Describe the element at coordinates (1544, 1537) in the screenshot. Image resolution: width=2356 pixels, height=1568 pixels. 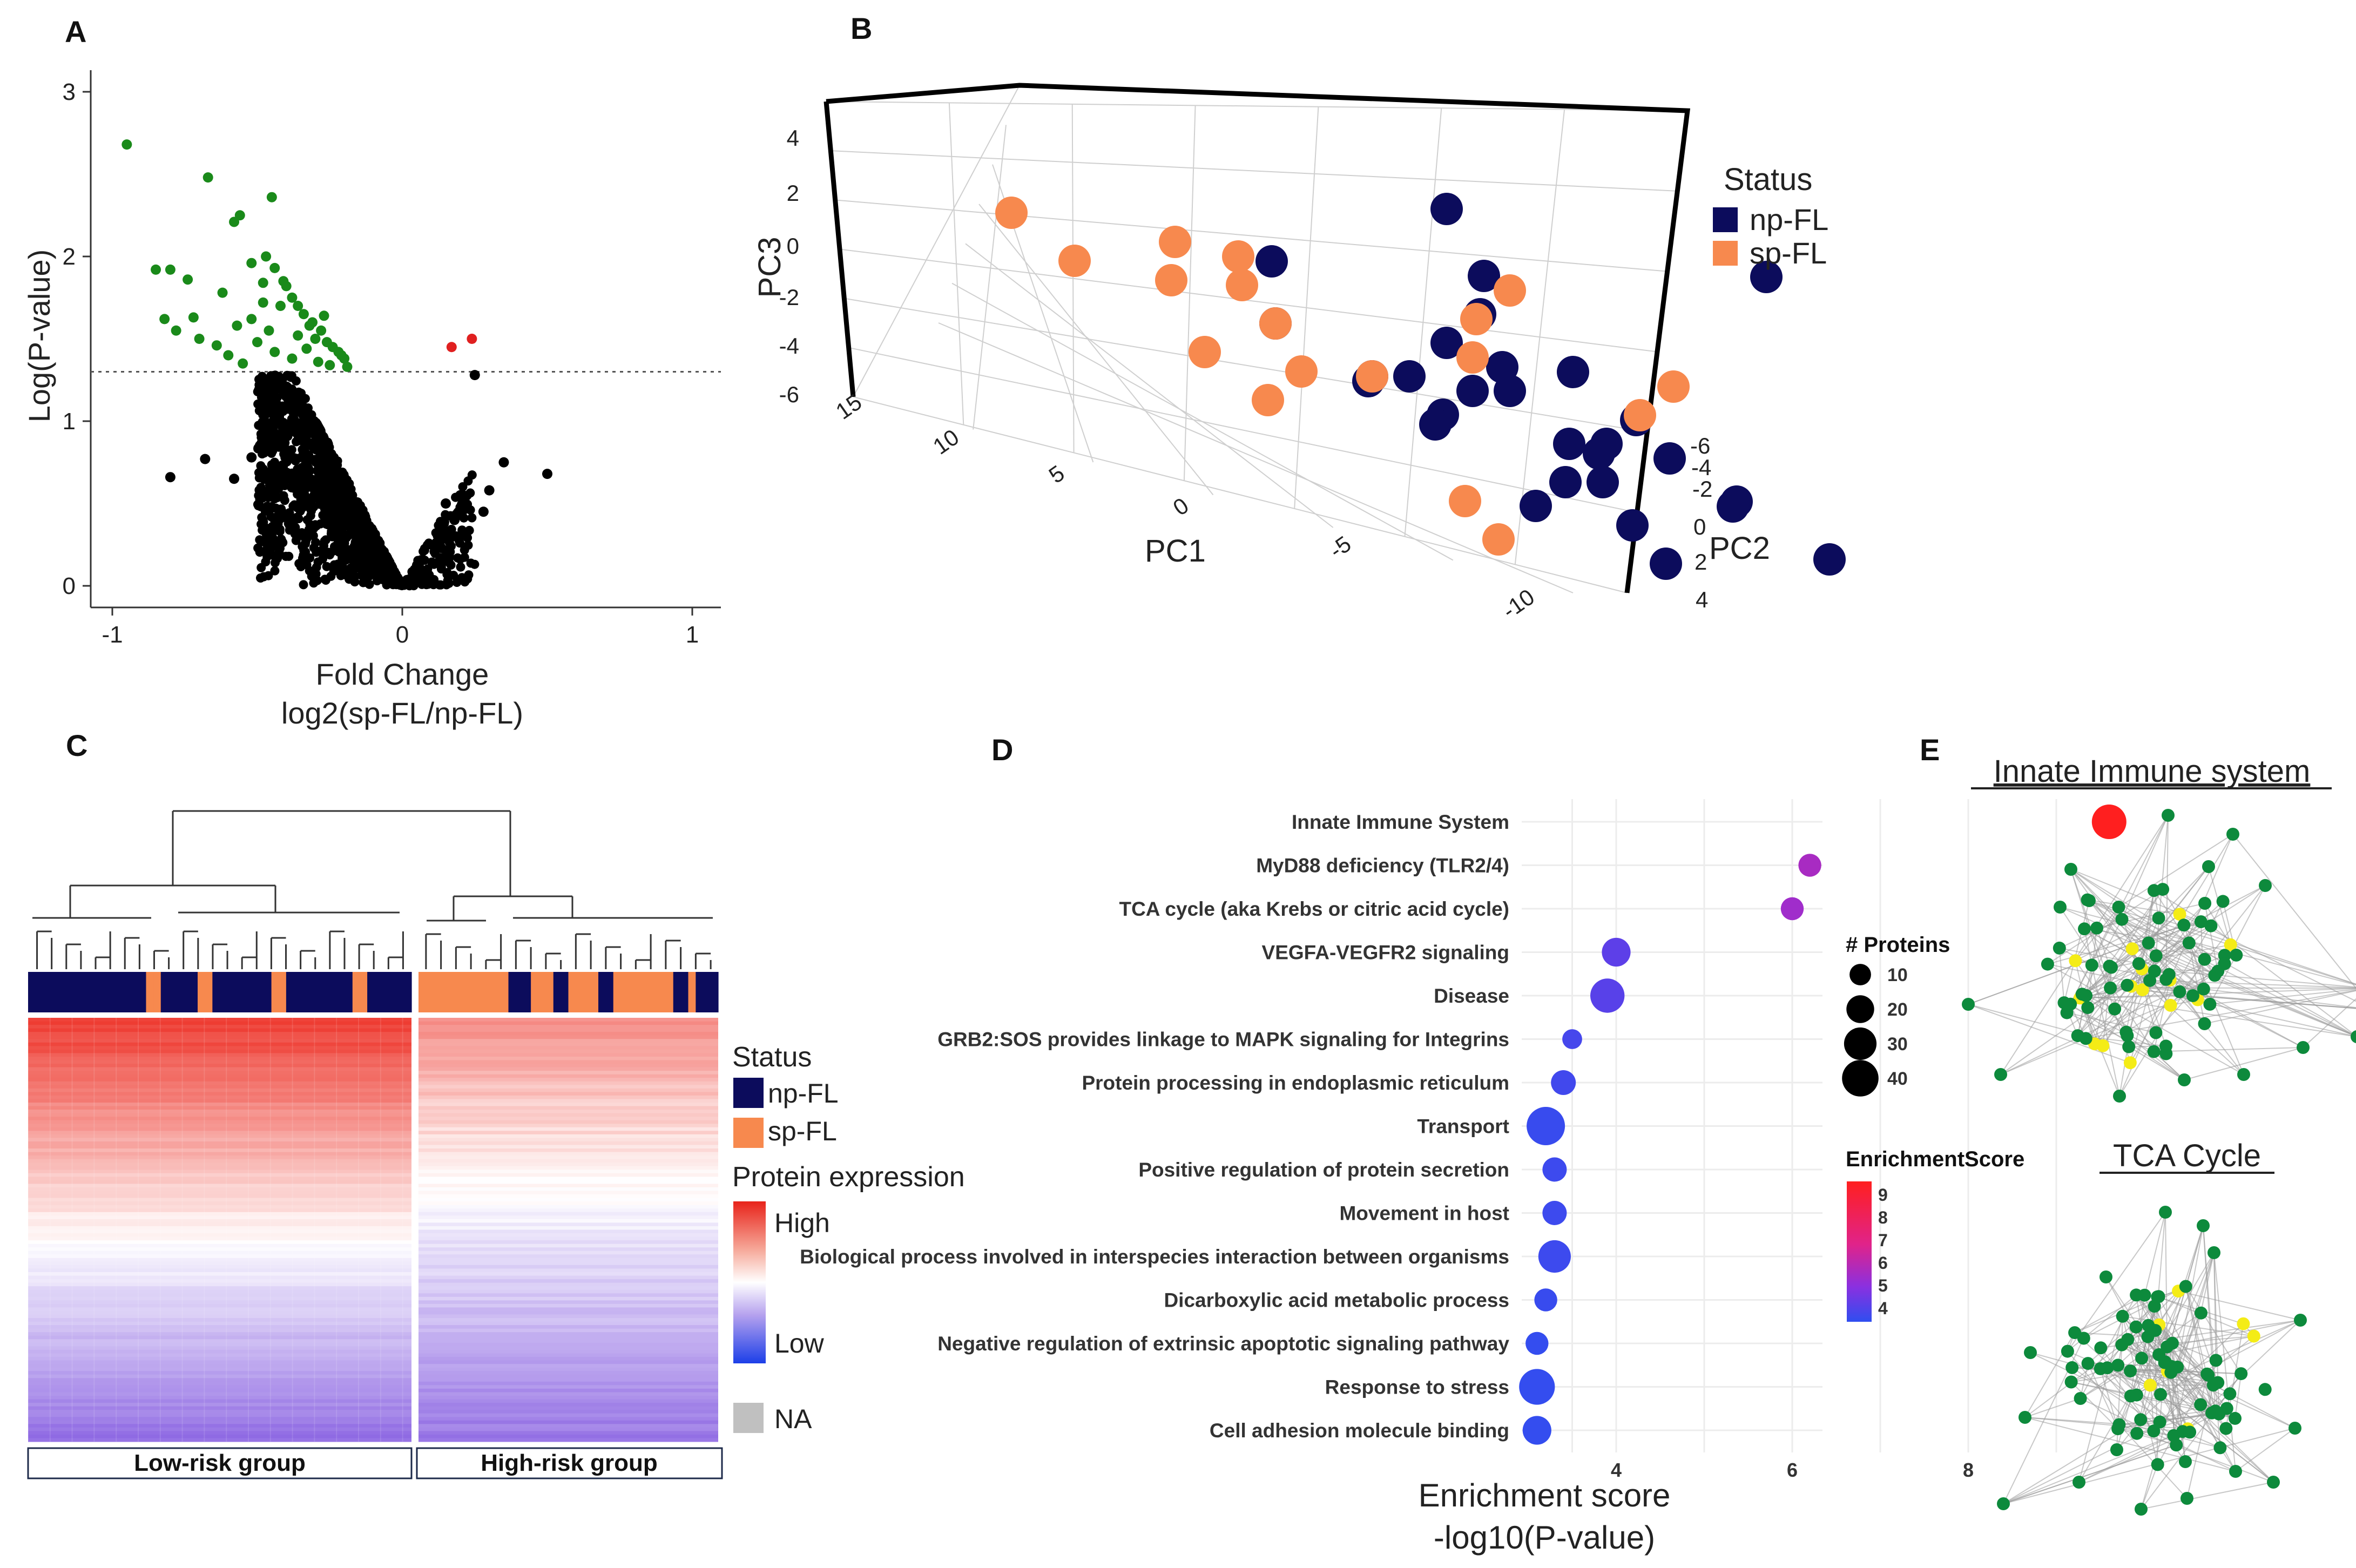
I see `enrichment-xlabel-2: -log10(P-value)` at that location.